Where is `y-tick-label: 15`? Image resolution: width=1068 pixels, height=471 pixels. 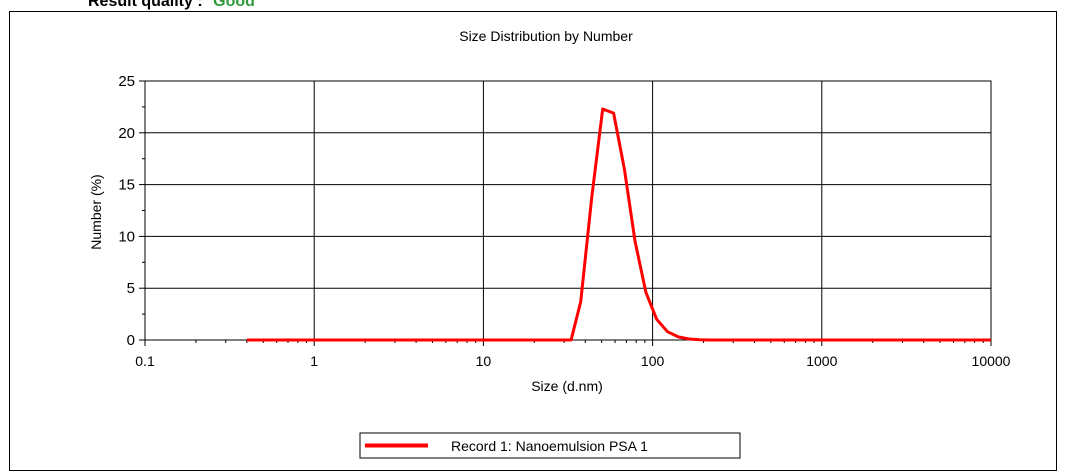
y-tick-label: 15 is located at coordinates (126, 185).